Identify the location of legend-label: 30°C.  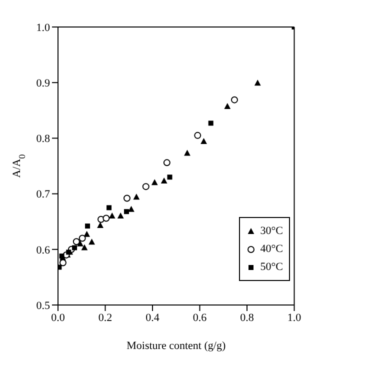
(271, 231).